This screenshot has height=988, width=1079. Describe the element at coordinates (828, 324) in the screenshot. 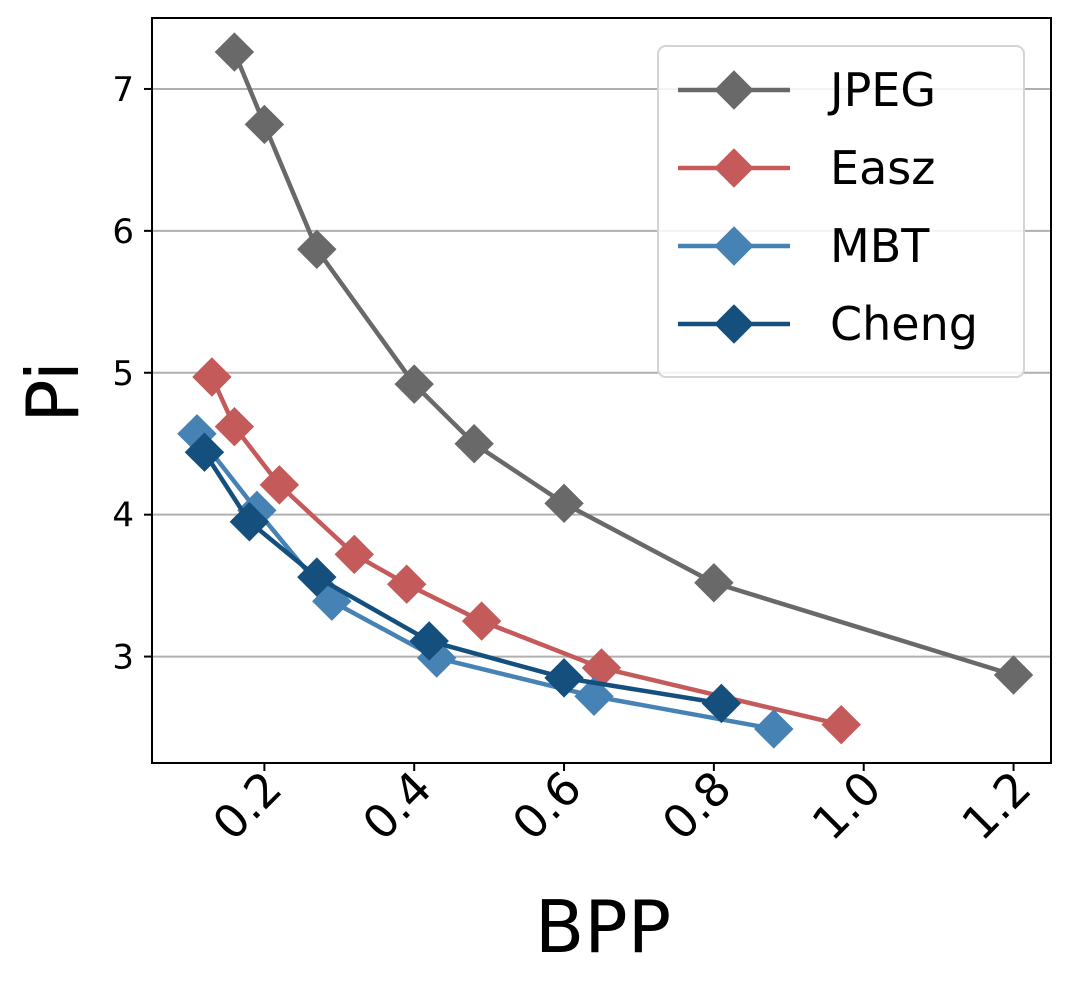

I see `legend-item-cheng: Cheng` at that location.